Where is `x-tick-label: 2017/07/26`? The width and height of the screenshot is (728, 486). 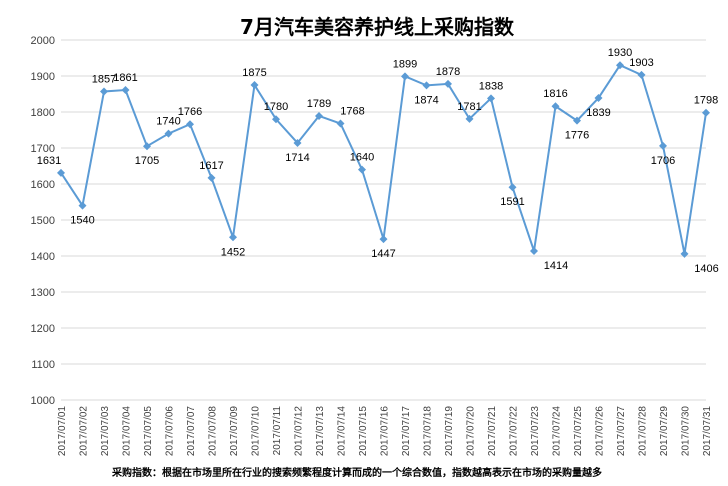
x-tick-label: 2017/07/26 is located at coordinates (600, 431).